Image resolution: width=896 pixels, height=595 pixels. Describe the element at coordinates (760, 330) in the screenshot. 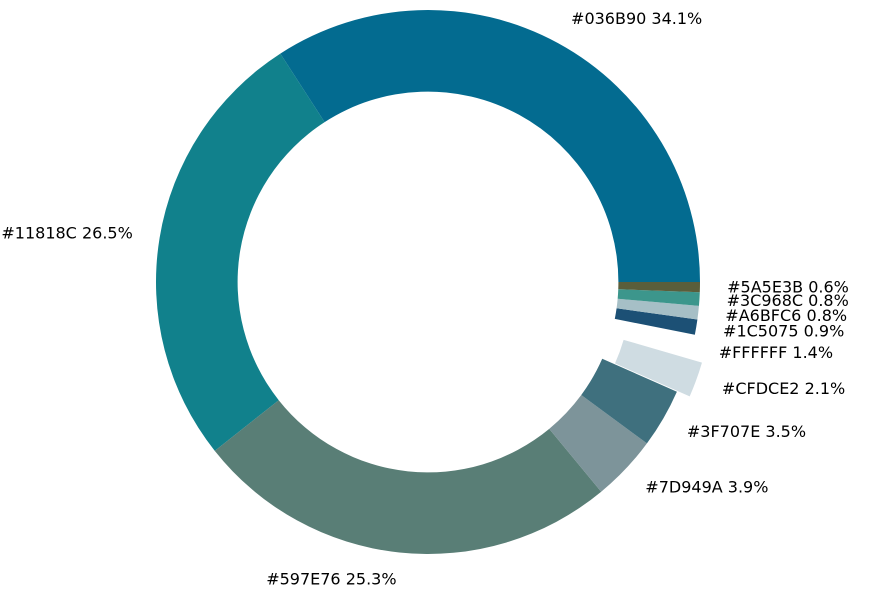

I see `slice-name: #1C5075` at that location.